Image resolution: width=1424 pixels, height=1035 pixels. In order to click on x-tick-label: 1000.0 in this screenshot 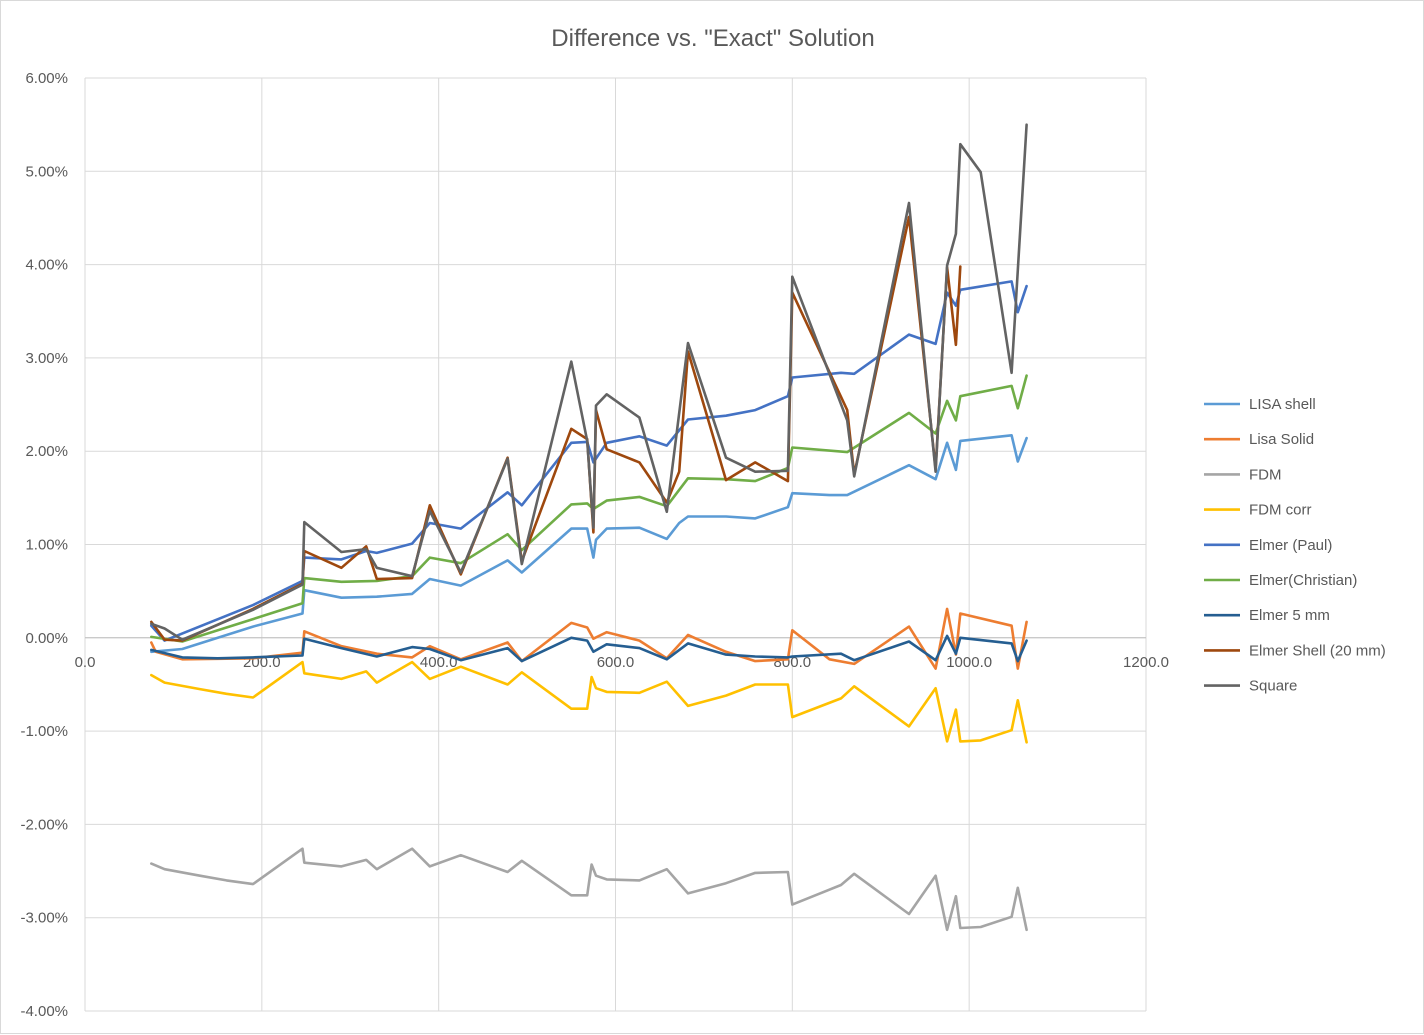, I will do `click(969, 662)`.